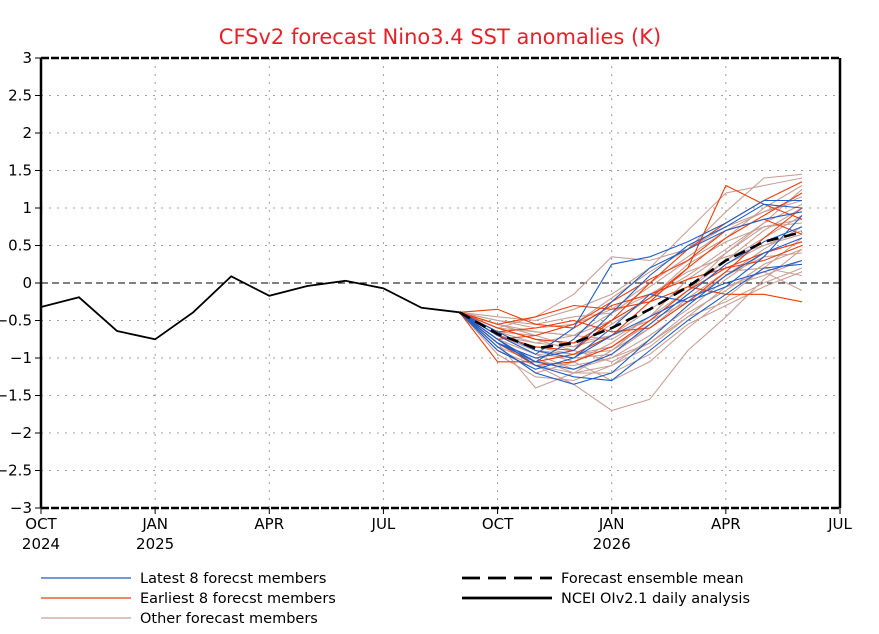  Describe the element at coordinates (250, 308) in the screenshot. I see `observed-line` at that location.